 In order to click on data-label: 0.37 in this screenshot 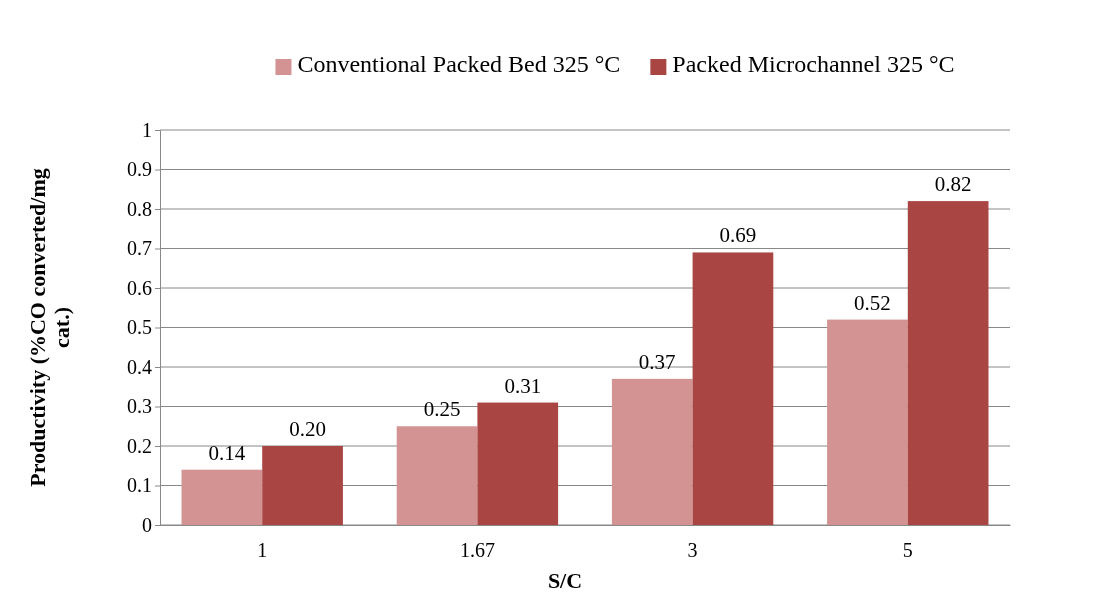, I will do `click(657, 361)`.